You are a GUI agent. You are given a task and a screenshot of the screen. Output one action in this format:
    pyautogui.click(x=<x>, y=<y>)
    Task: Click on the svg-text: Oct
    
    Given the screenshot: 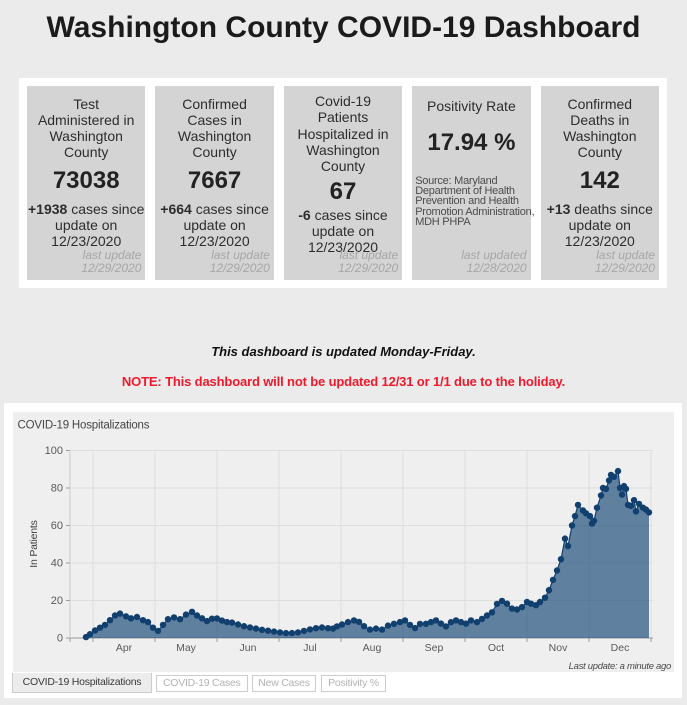 What is the action you would take?
    pyautogui.click(x=496, y=648)
    